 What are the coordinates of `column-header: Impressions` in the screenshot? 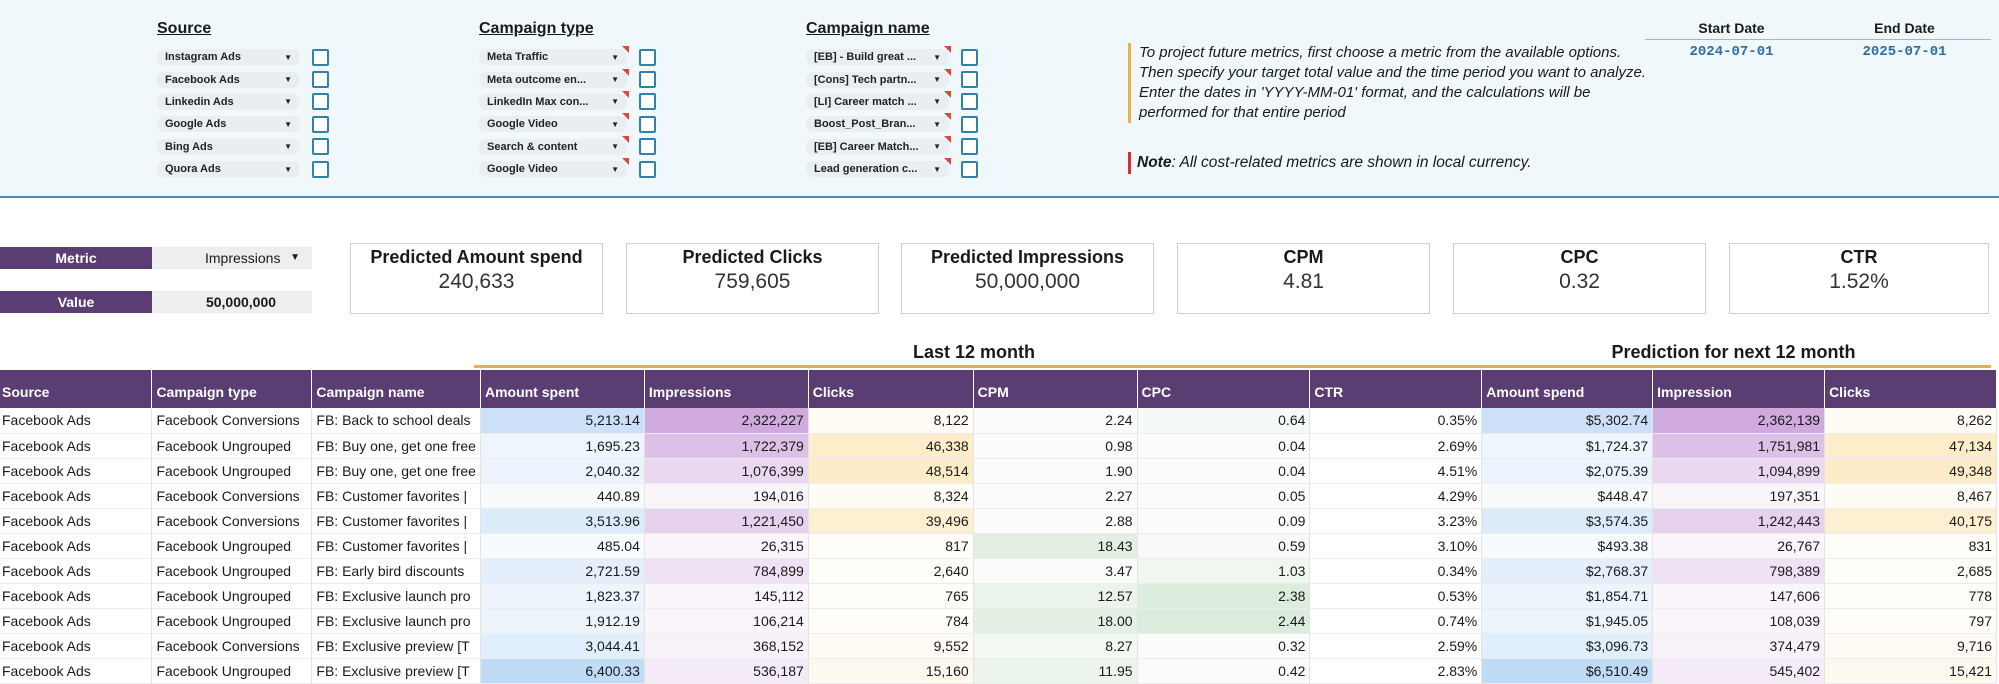 It's located at (726, 389).